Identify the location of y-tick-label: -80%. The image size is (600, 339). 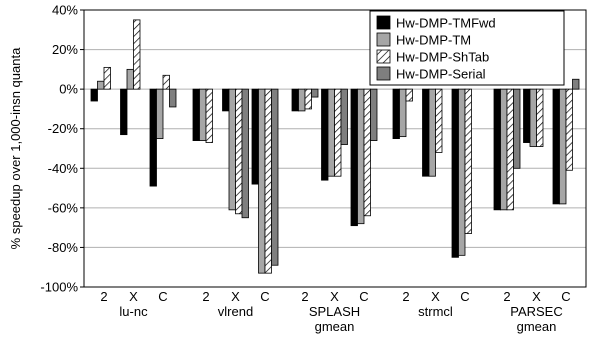
(63, 247).